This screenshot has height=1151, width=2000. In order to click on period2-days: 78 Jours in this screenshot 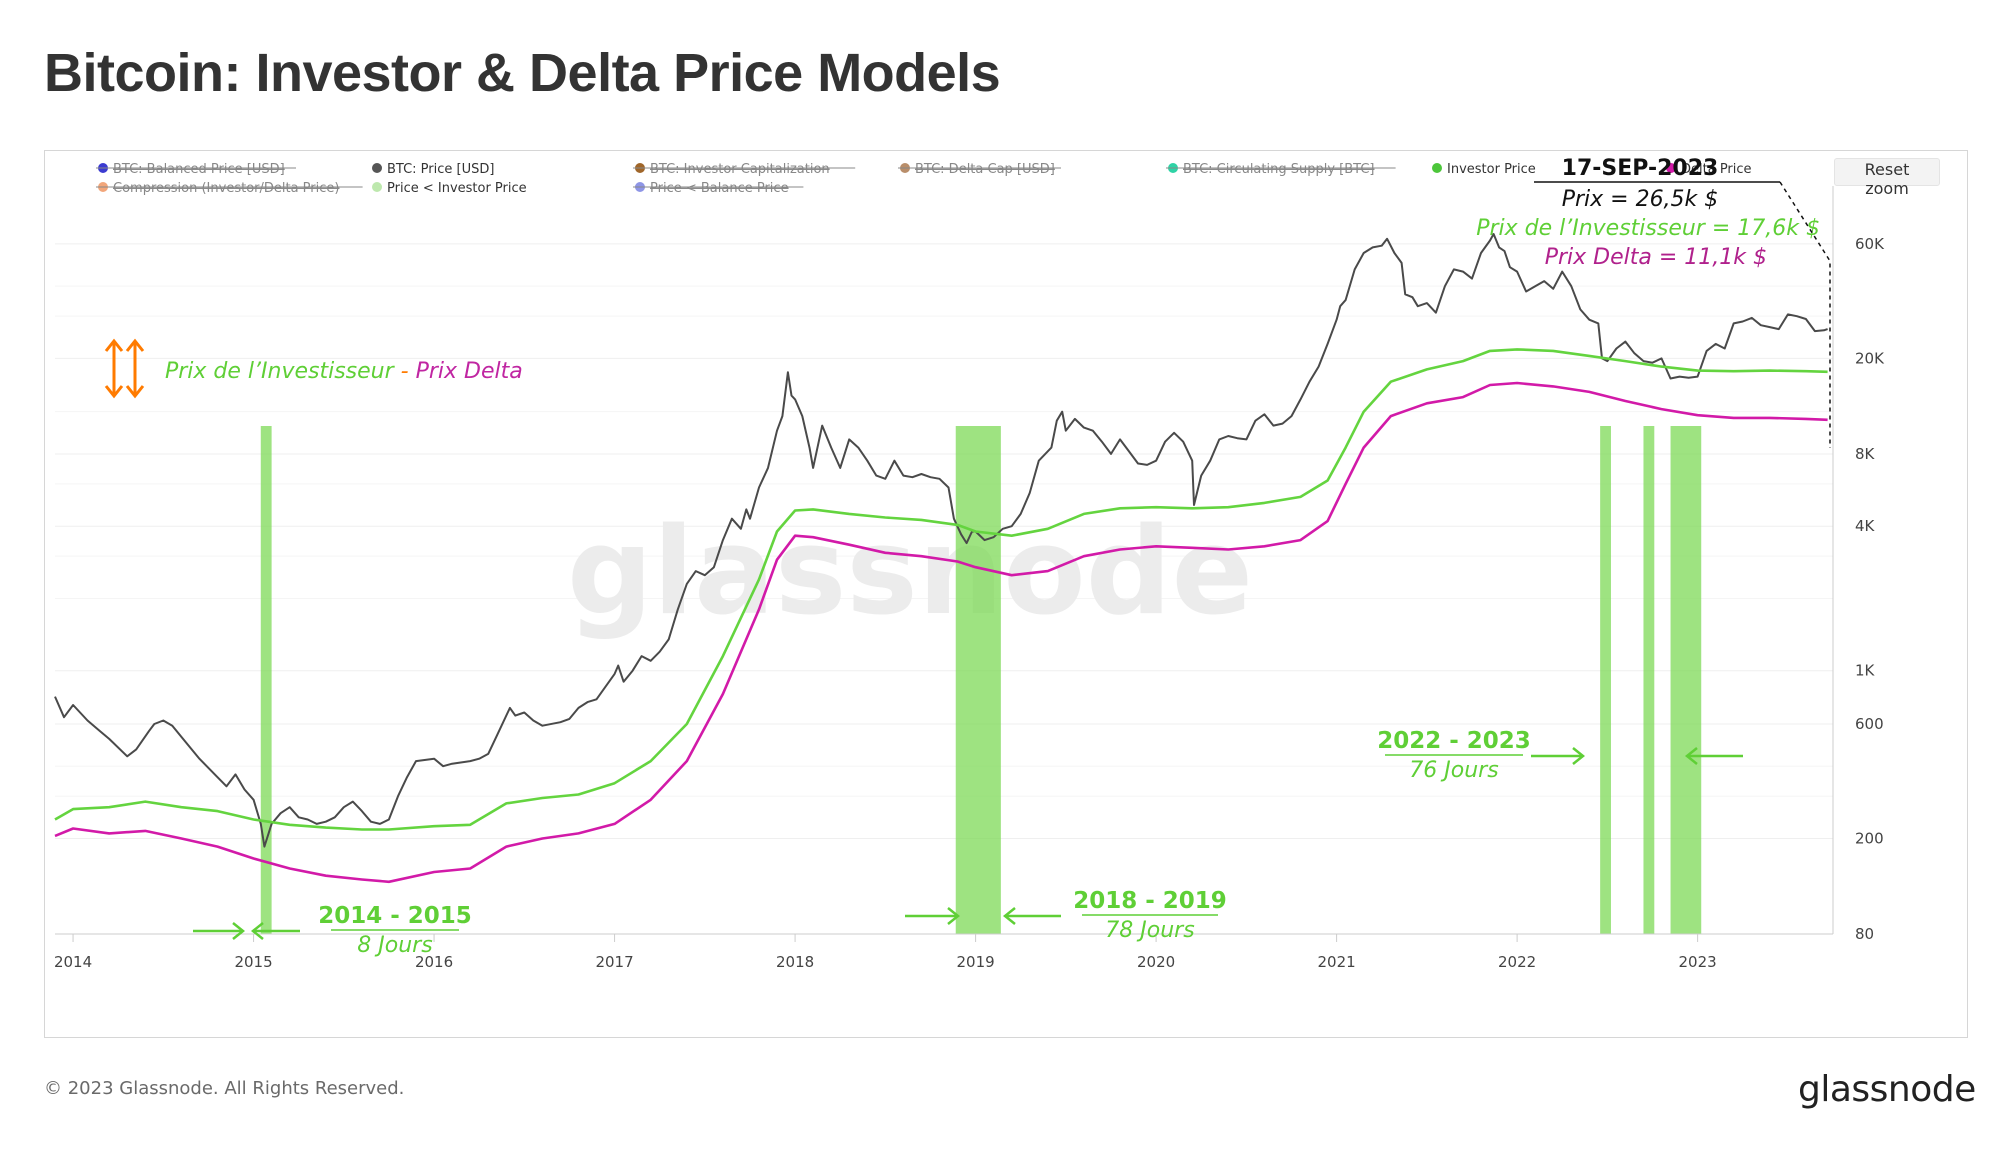, I will do `click(1149, 930)`.